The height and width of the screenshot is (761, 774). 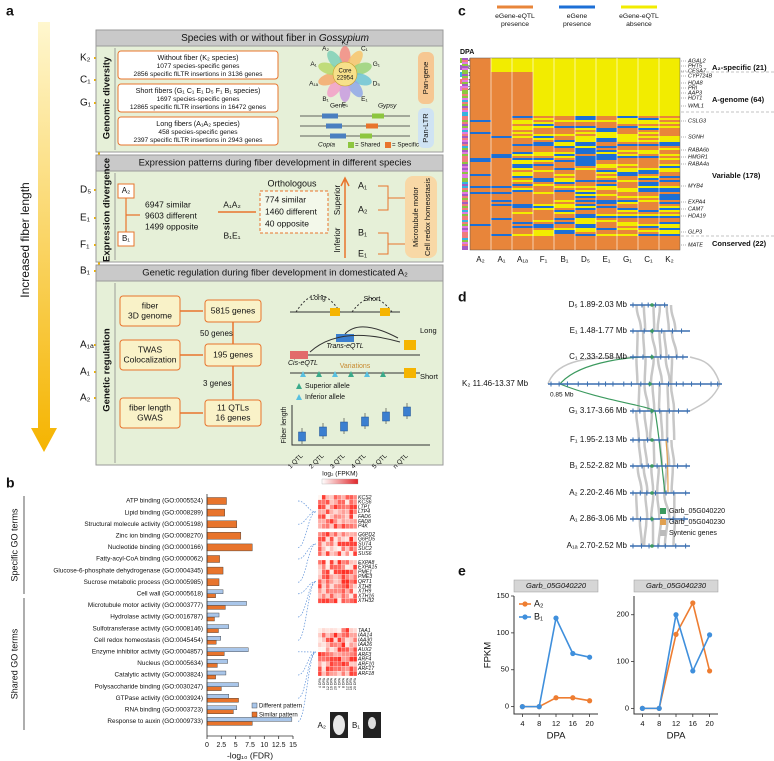 I want to click on trans-label: Trans-eQTL, so click(x=344, y=346).